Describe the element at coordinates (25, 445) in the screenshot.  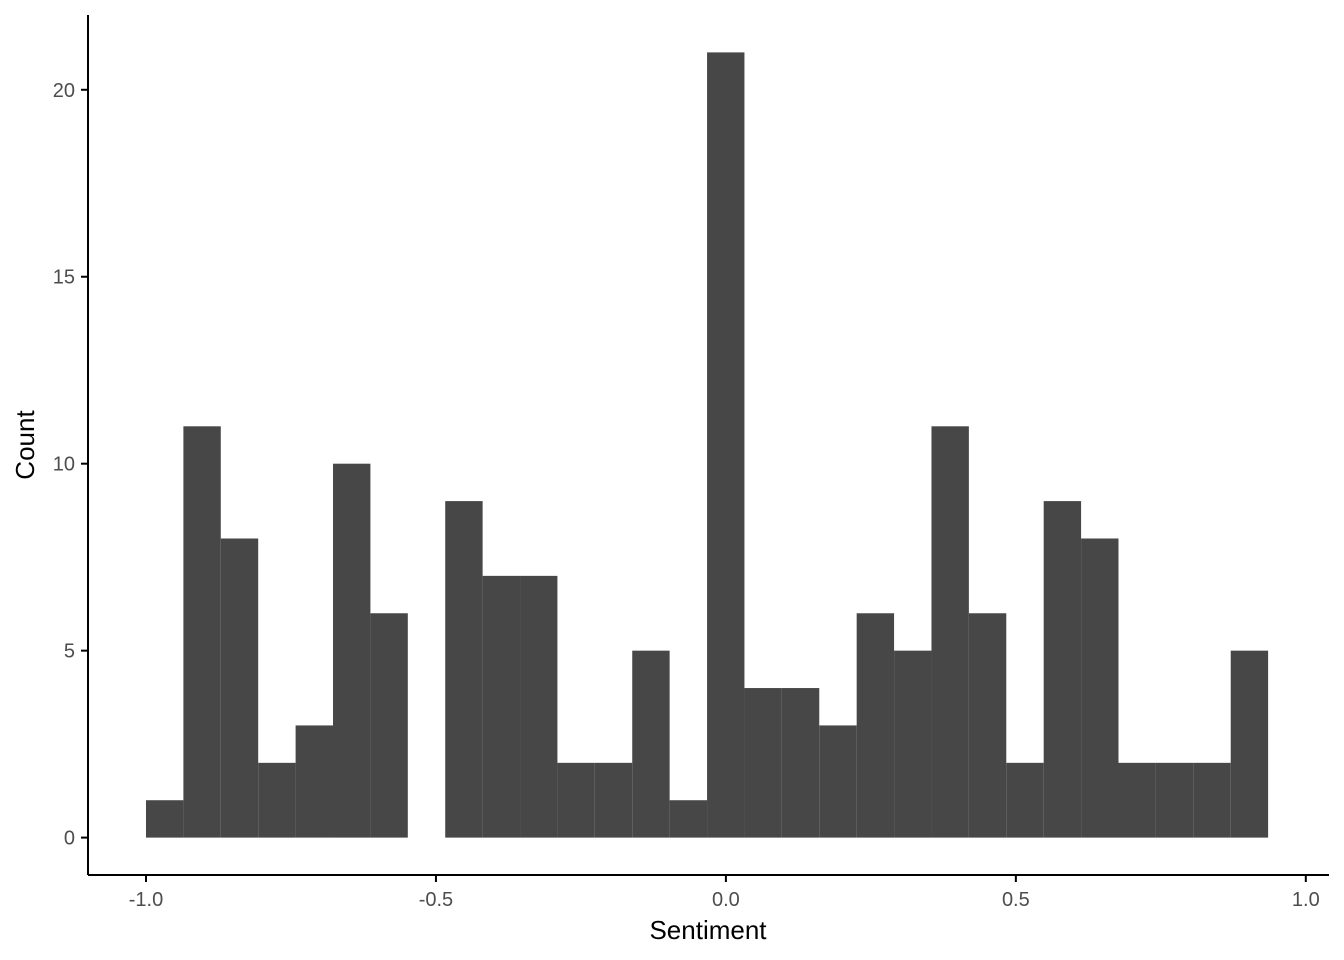
I see `y-axis-title: Count` at that location.